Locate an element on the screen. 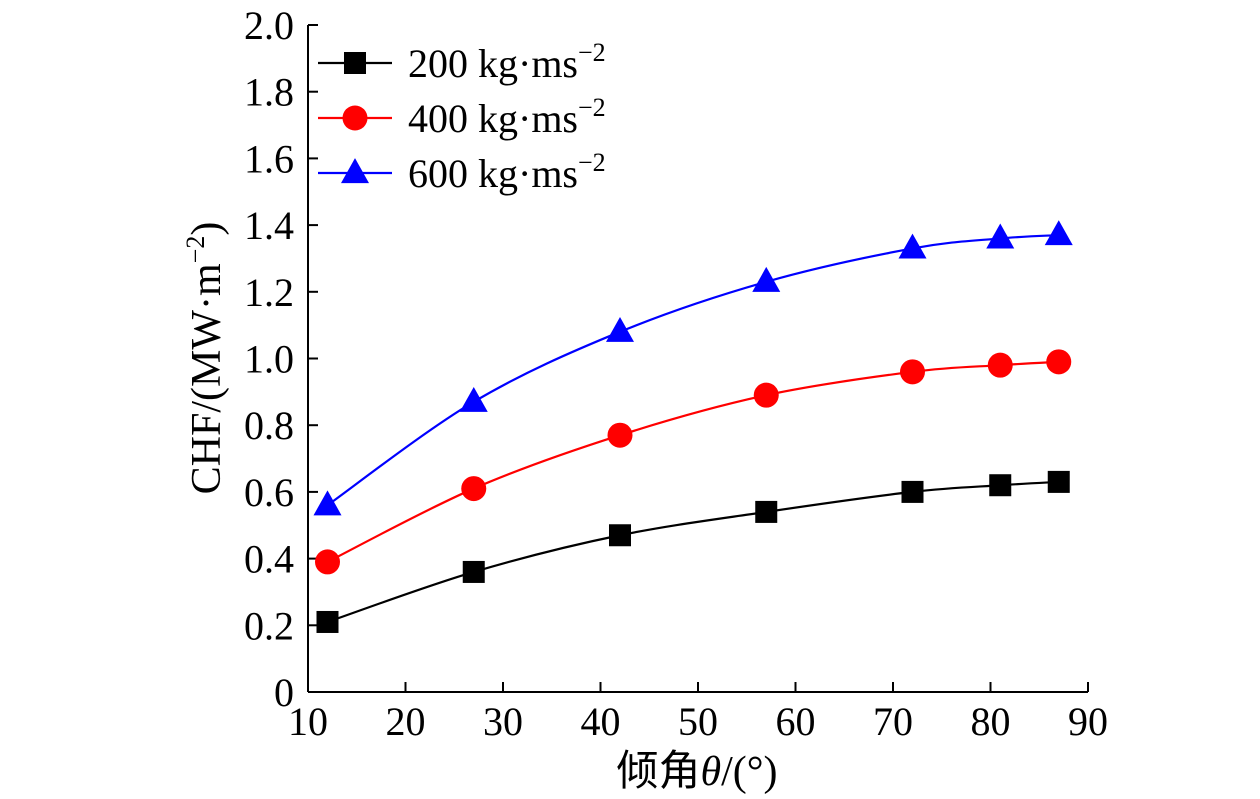  legend-label: 200 kg·ms−2 is located at coordinates (507, 62).